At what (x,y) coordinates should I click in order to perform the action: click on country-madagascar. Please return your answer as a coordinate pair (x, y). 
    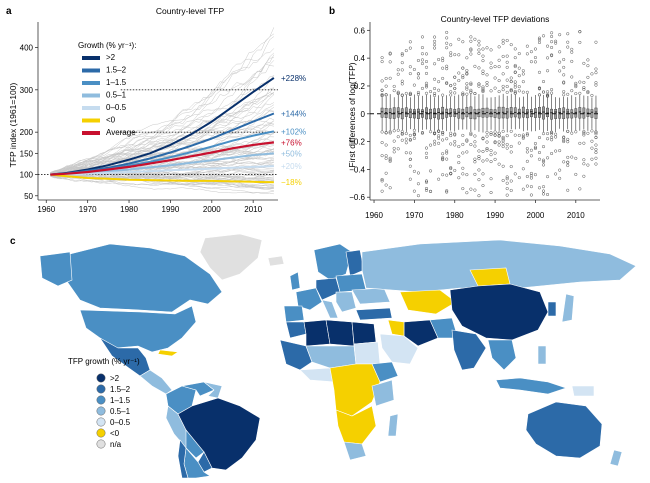
    Looking at the image, I should click on (393, 425).